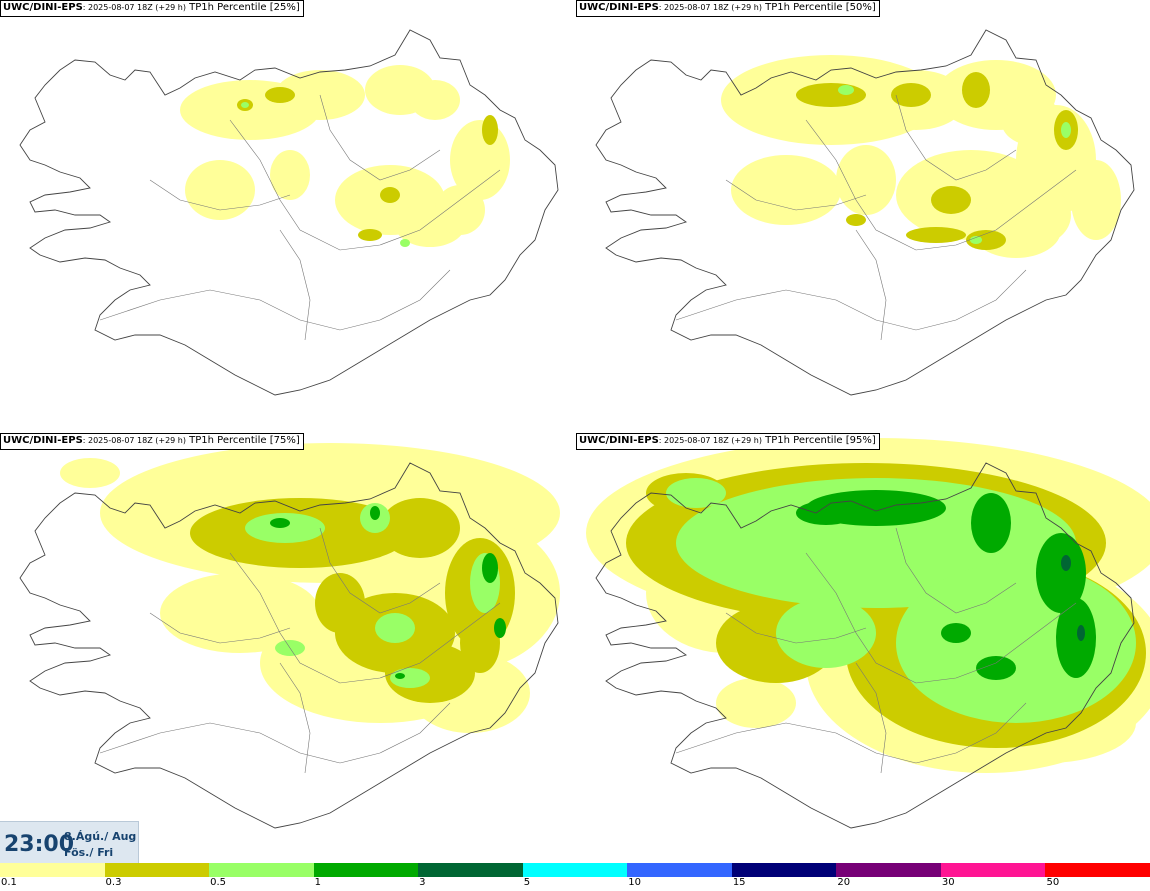  What do you see at coordinates (634, 882) in the screenshot?
I see `legend-label: 10` at bounding box center [634, 882].